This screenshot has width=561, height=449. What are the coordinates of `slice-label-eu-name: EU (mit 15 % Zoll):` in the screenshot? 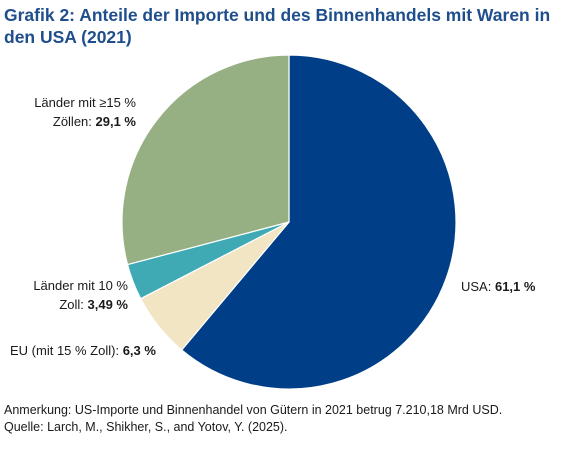 It's located at (66, 350).